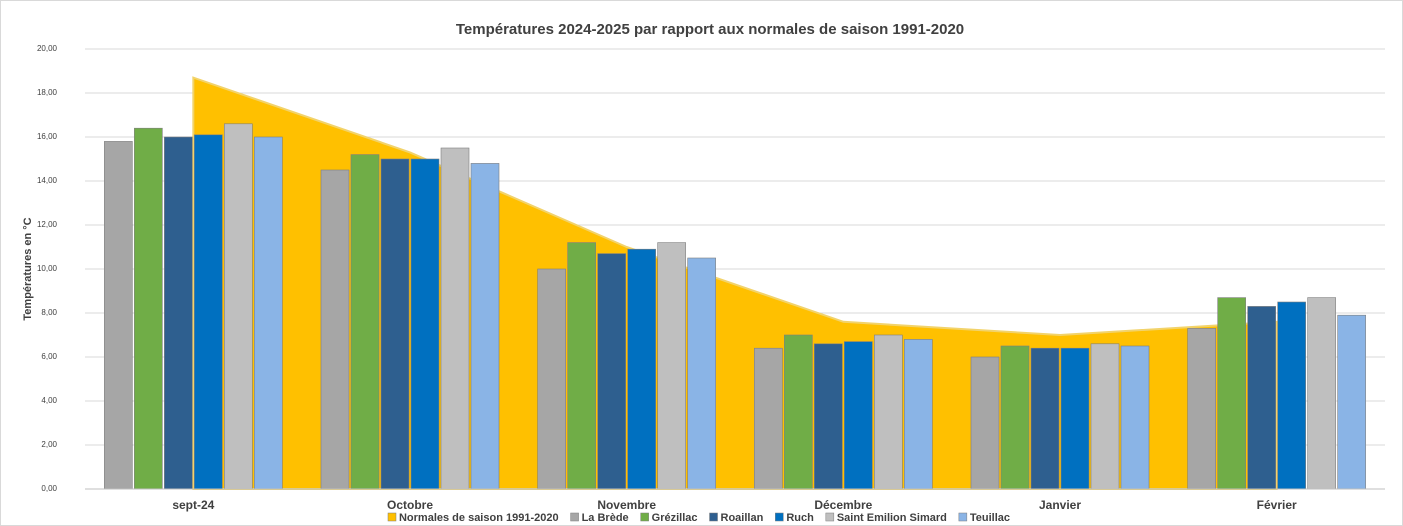  I want to click on y-axis-label: Températures en °C, so click(28, 268).